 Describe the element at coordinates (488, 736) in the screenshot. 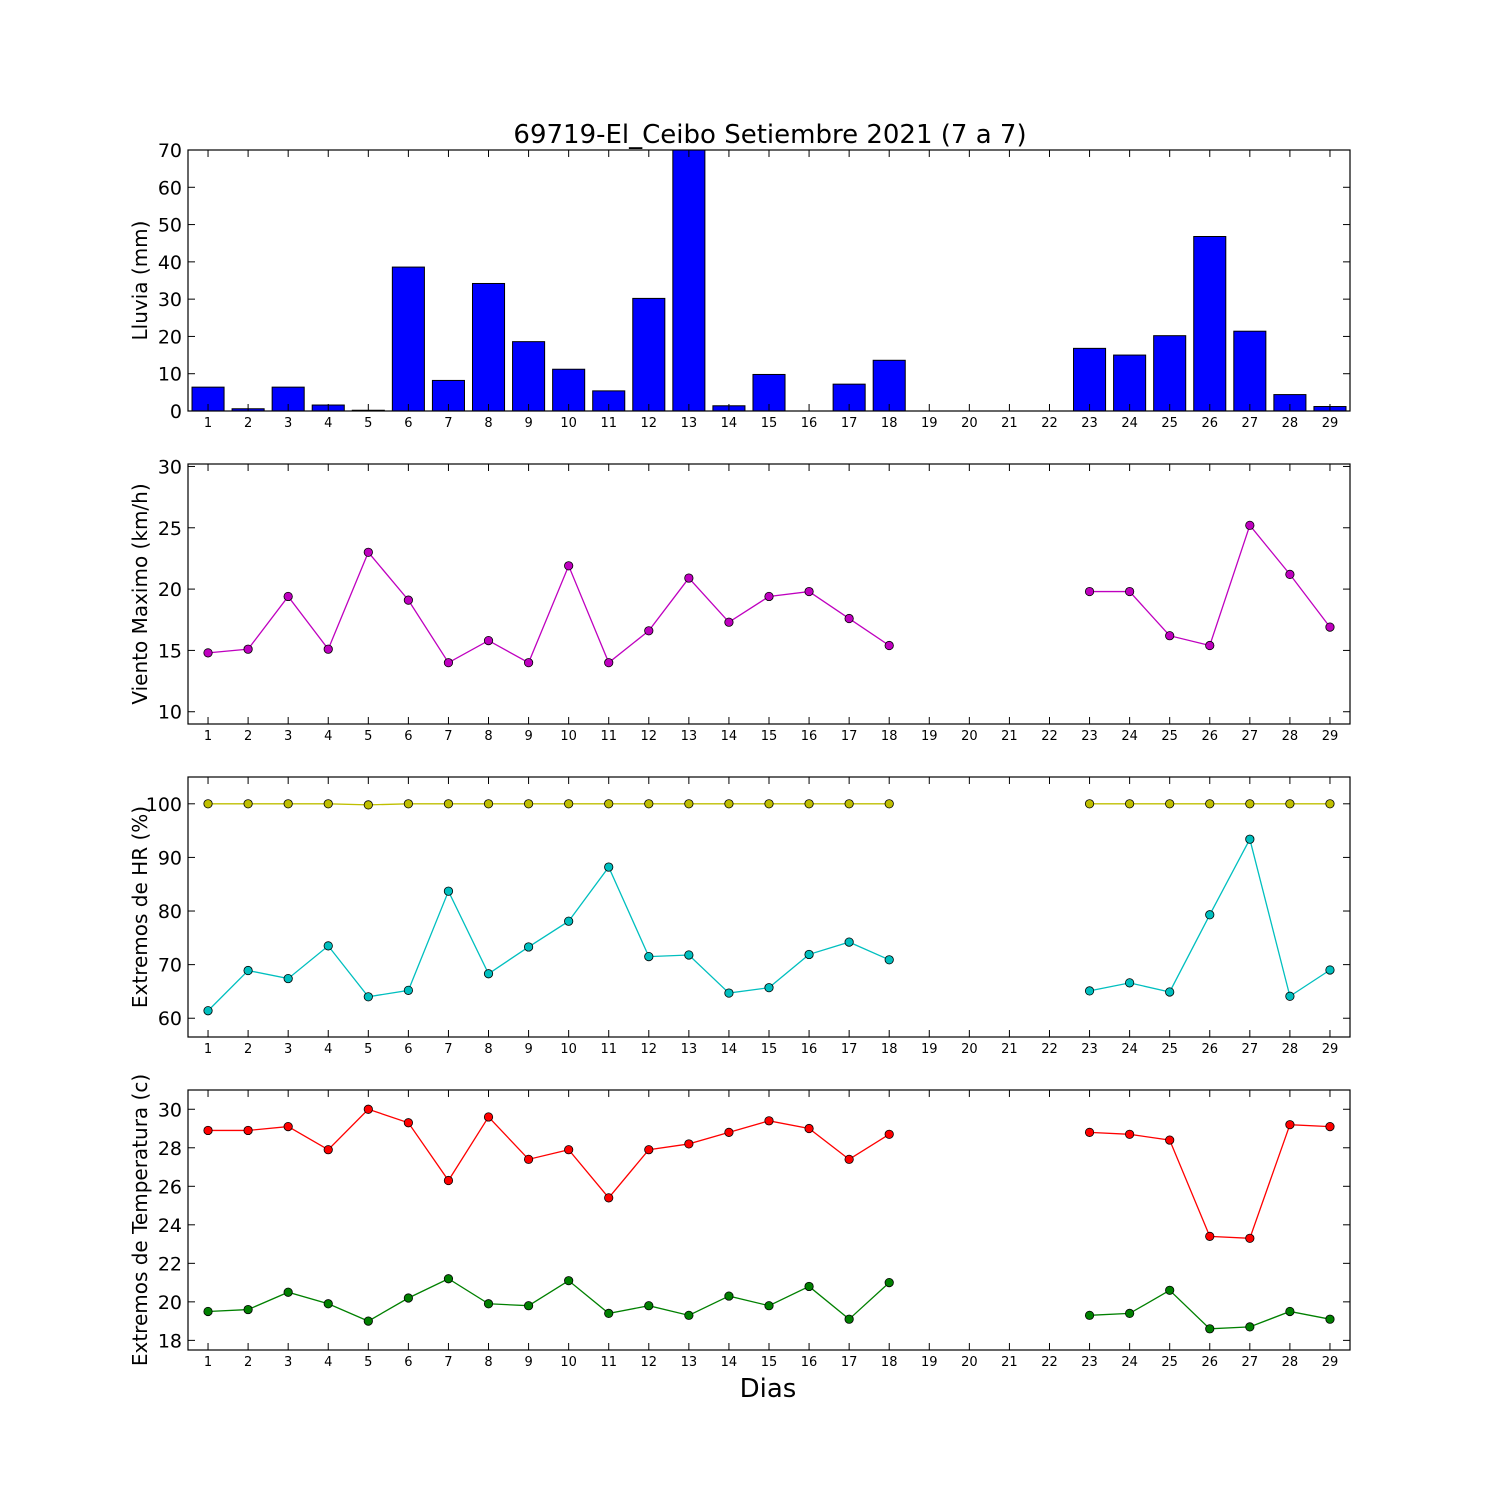

I see `x-tick-label: 8` at that location.